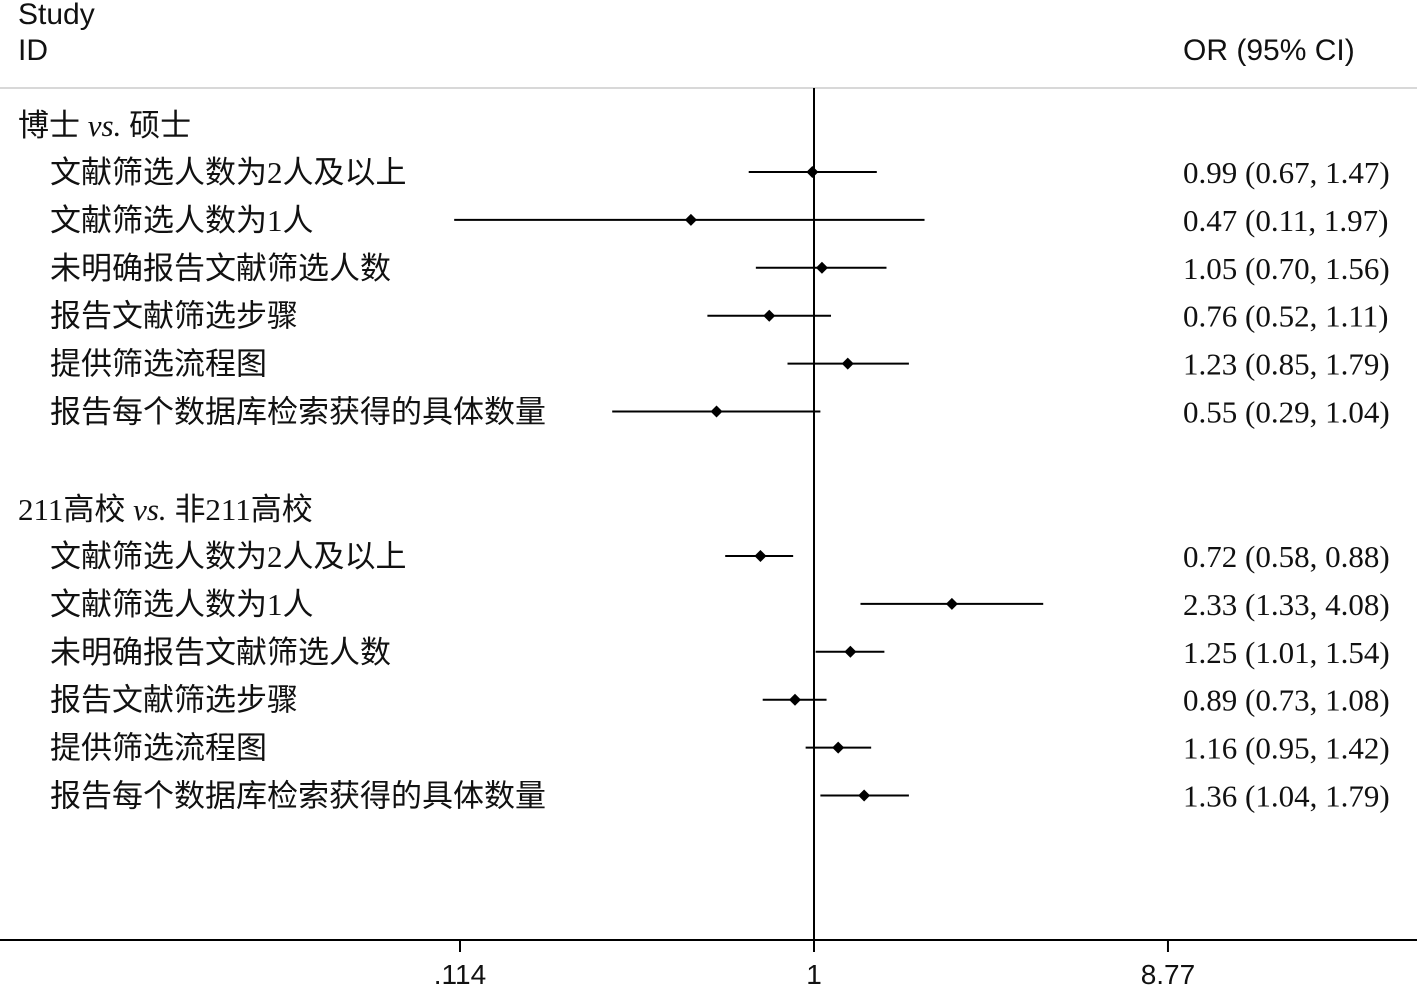  What do you see at coordinates (720, 268) in the screenshot?
I see `study-row: 未明确报告文献筛选人数 1.05 (0.70, 1.56)` at bounding box center [720, 268].